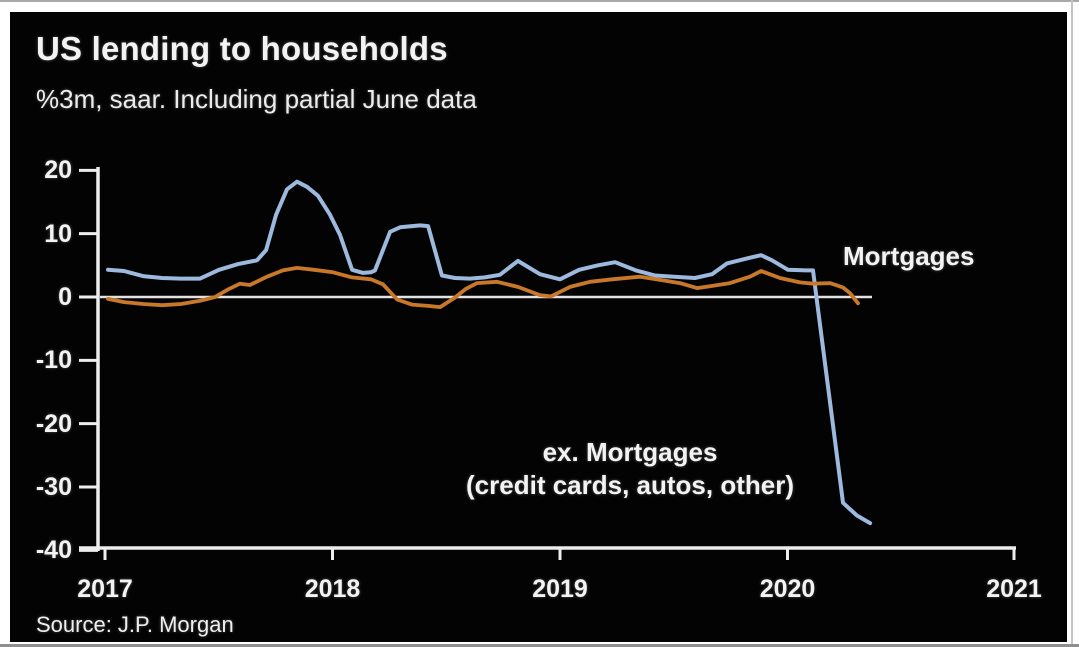  I want to click on series-label-ex-mortgages-line2: (credit cards, autos, other), so click(630, 485).